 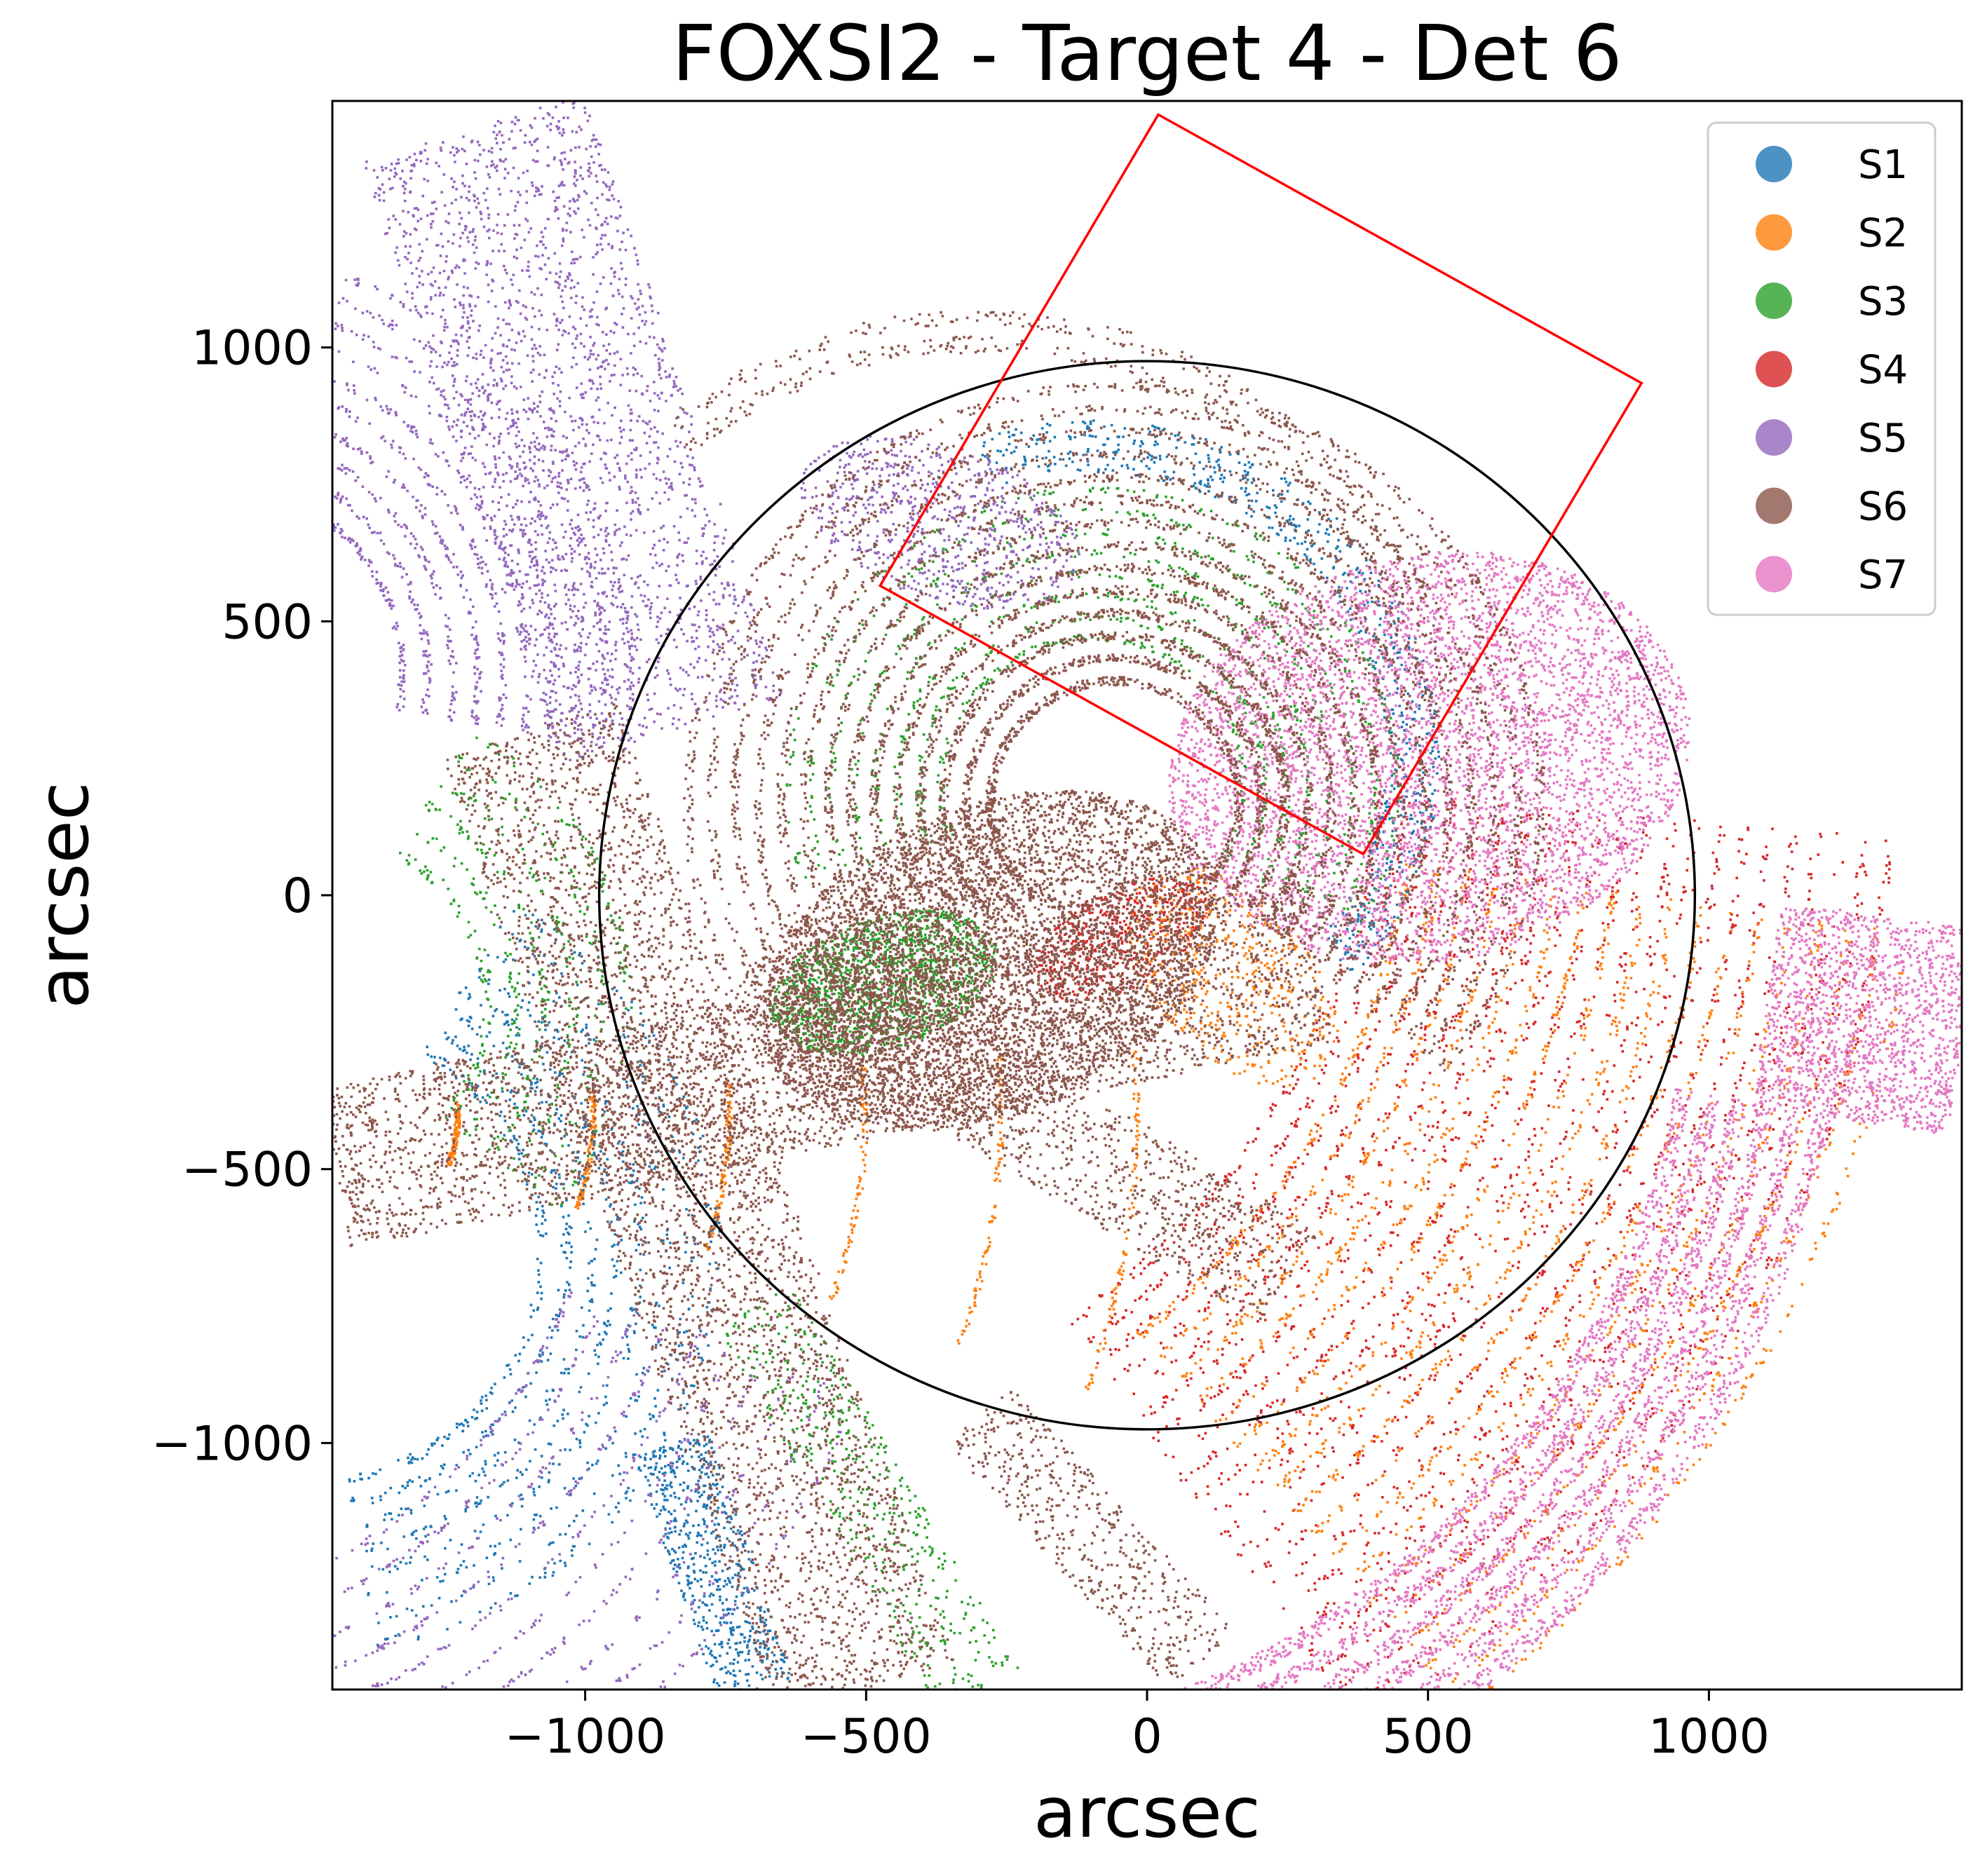 I want to click on legend-marker-s4, so click(x=1774, y=369).